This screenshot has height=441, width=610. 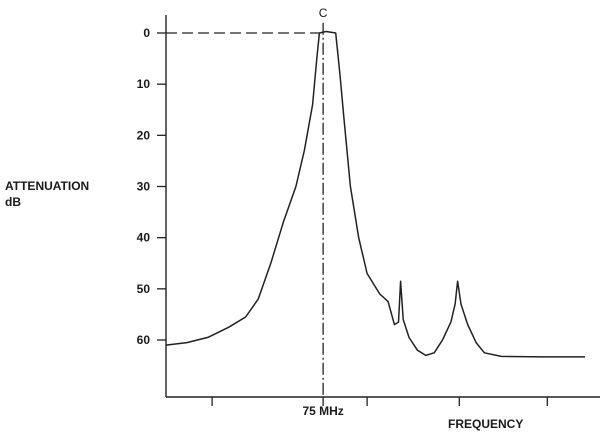 What do you see at coordinates (323, 13) in the screenshot?
I see `peak-label: C` at bounding box center [323, 13].